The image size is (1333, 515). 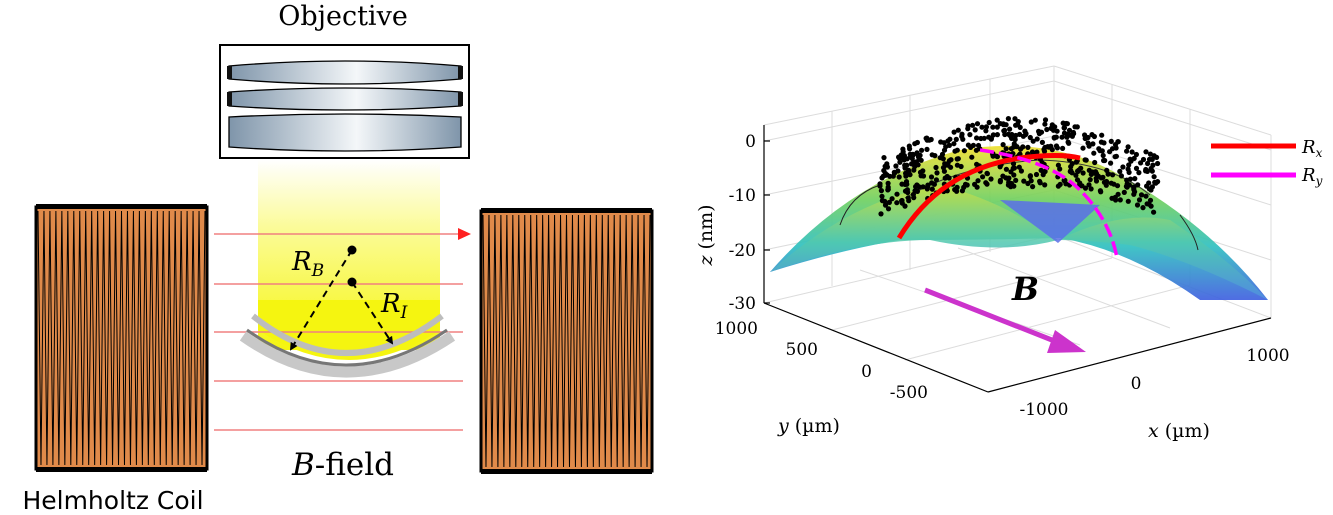 What do you see at coordinates (1025, 289) in the screenshot?
I see `b-field-symbol: B` at bounding box center [1025, 289].